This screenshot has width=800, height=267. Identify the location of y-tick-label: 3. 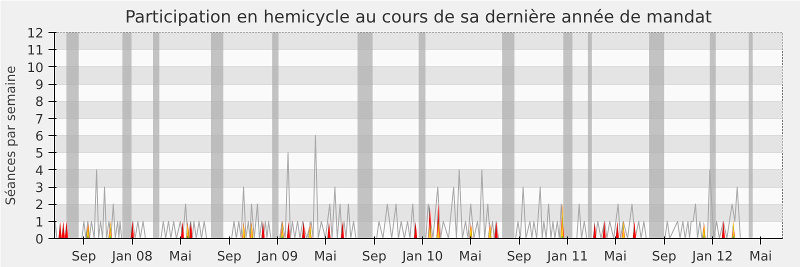
(39, 188).